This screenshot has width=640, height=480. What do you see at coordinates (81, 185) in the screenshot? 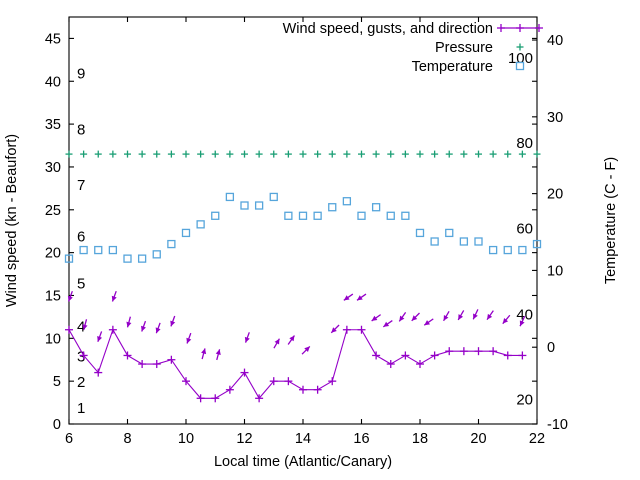
I see `beaufort-label: 7` at bounding box center [81, 185].